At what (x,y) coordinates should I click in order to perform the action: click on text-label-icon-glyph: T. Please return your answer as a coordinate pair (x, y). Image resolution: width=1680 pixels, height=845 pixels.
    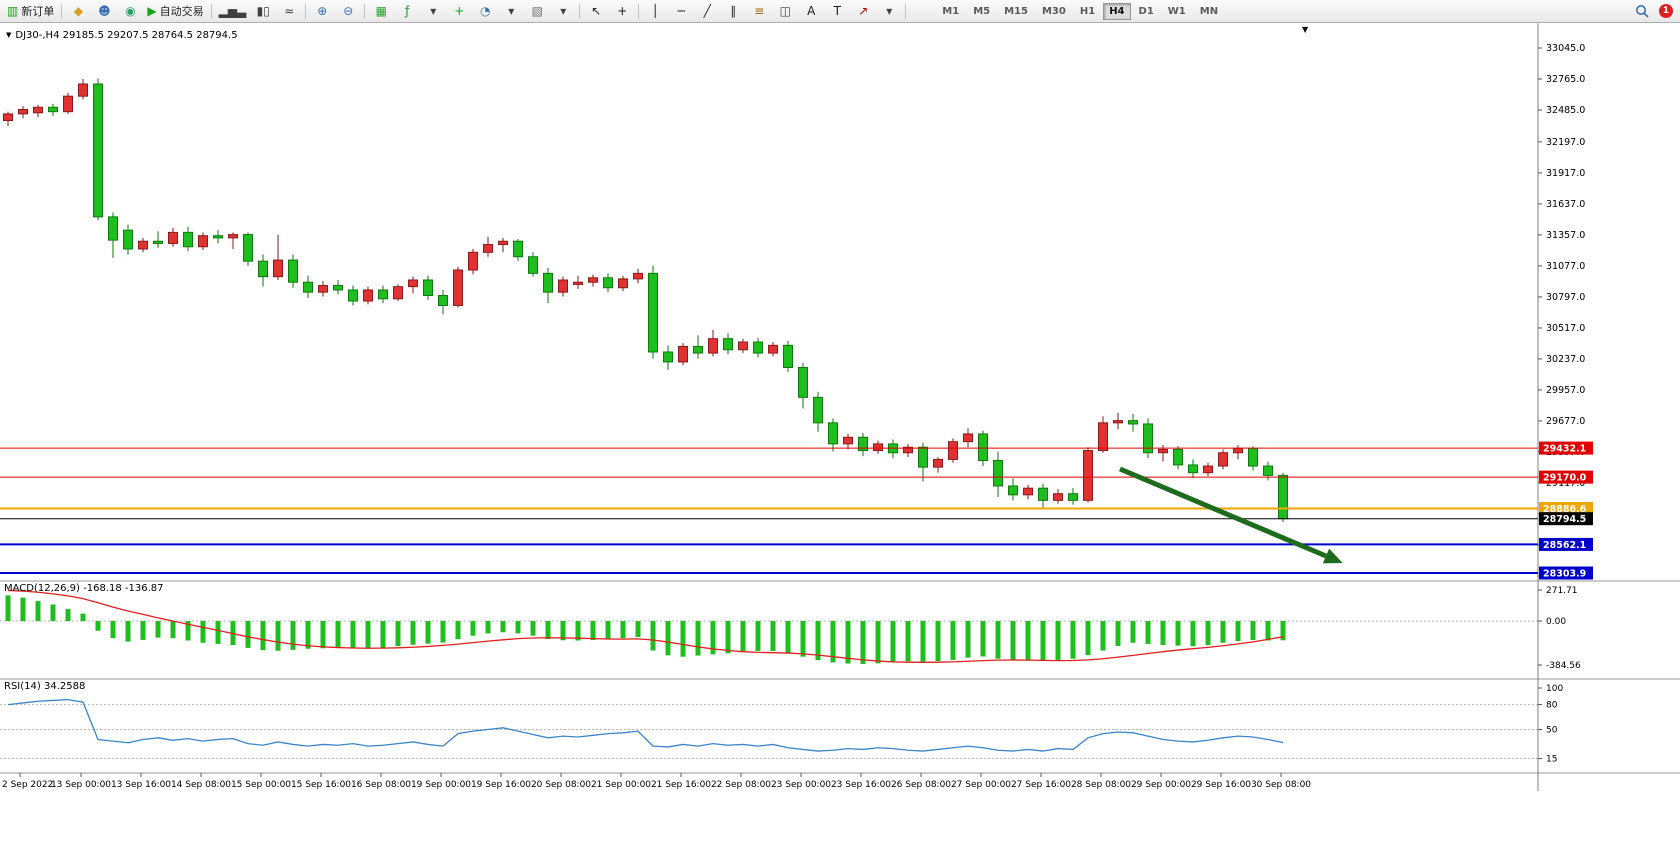
    Looking at the image, I should click on (837, 11).